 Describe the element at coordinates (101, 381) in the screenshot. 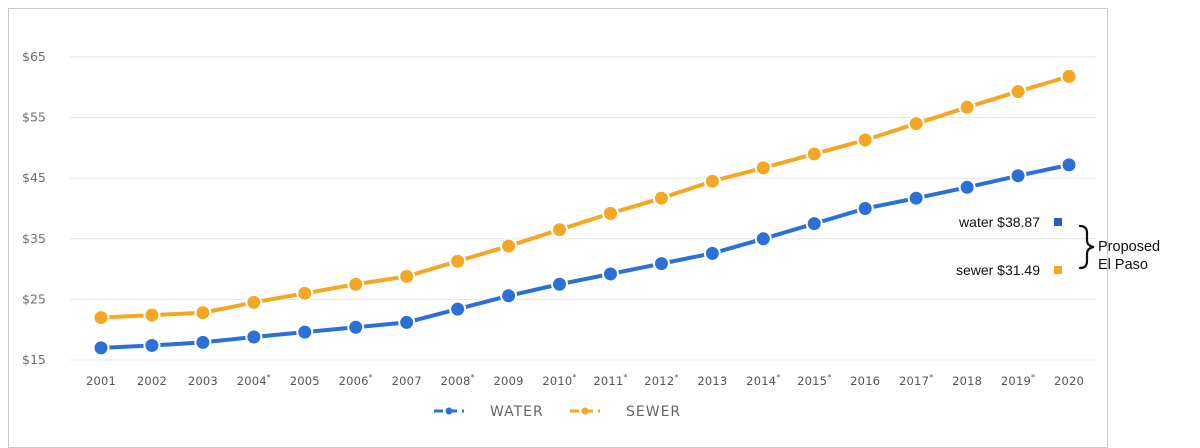

I see `x-tick-label: 2001` at that location.